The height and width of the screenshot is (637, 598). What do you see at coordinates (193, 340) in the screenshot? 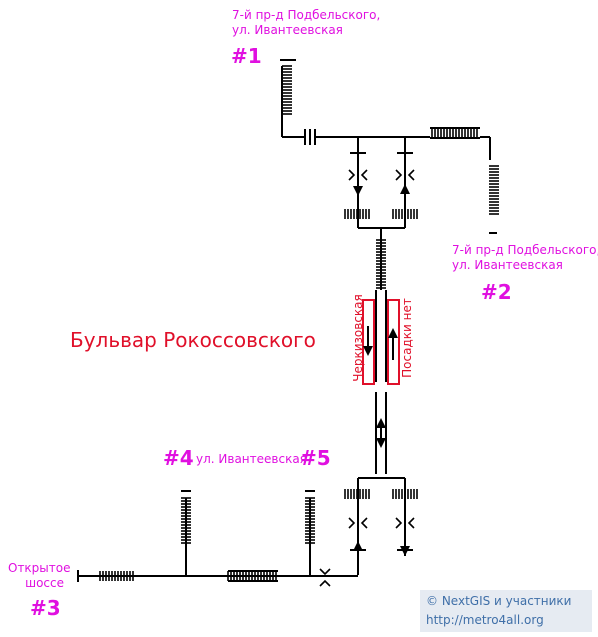
I see `station-name: Бульвар Рокоссовского` at bounding box center [193, 340].